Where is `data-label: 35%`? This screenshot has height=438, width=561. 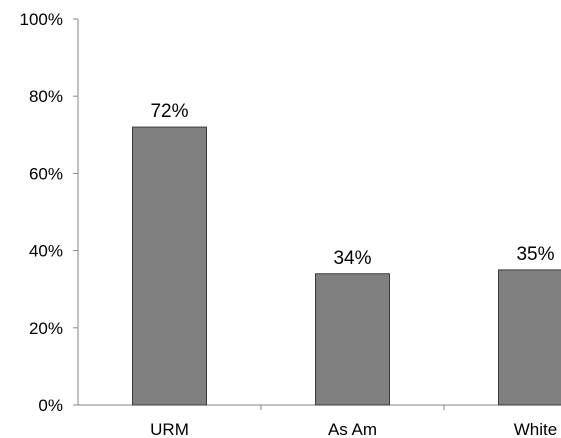
data-label: 35% is located at coordinates (535, 254).